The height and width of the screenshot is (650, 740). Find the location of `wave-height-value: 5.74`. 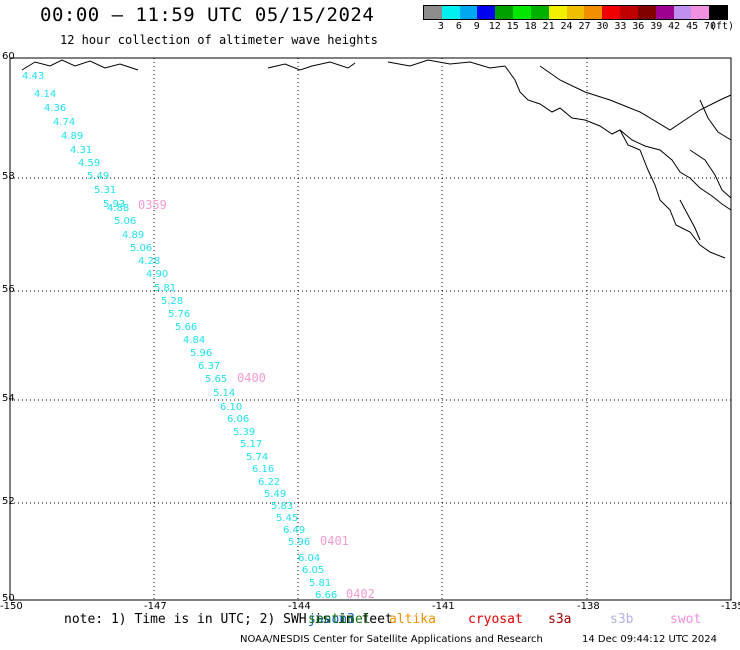

wave-height-value: 5.74 is located at coordinates (257, 457).